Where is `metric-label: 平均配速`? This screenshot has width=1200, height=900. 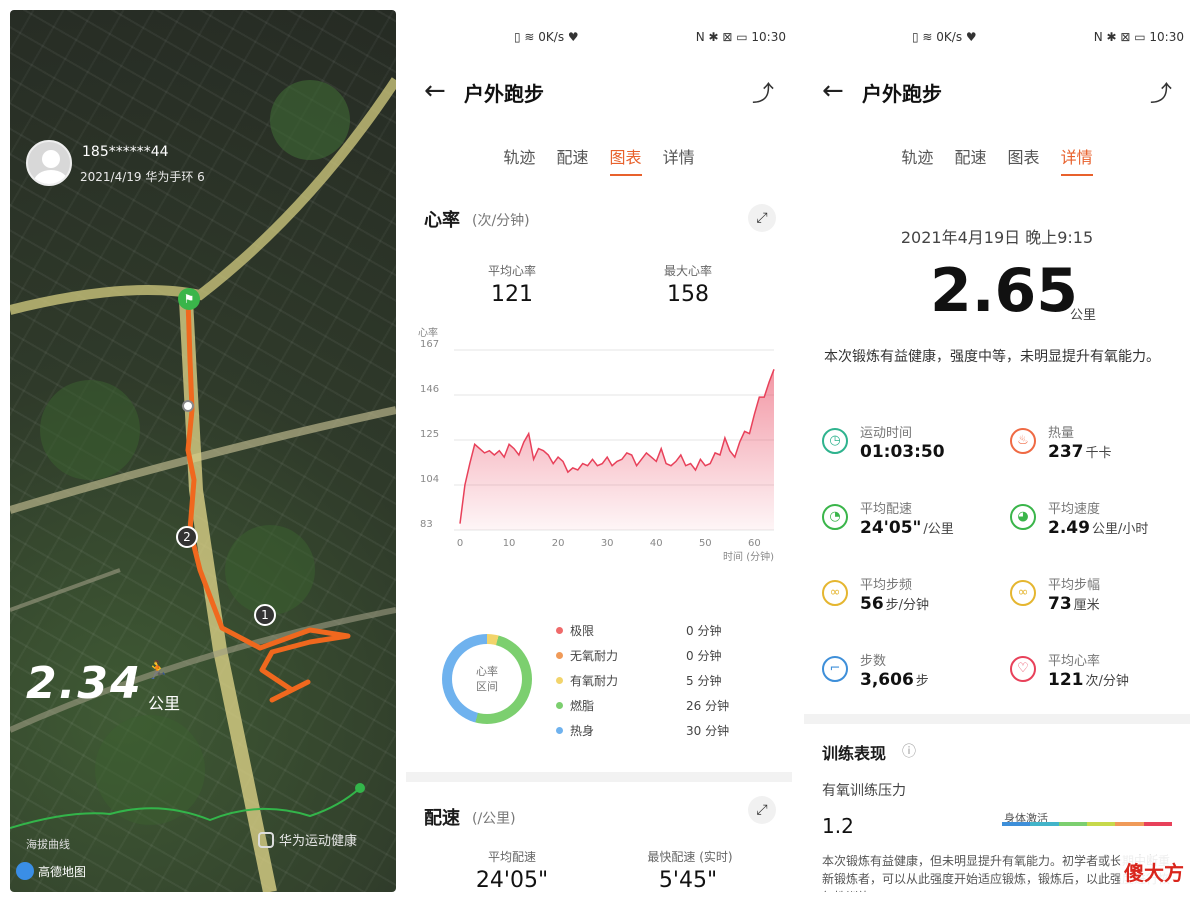
metric-label: 平均配速 is located at coordinates (886, 509).